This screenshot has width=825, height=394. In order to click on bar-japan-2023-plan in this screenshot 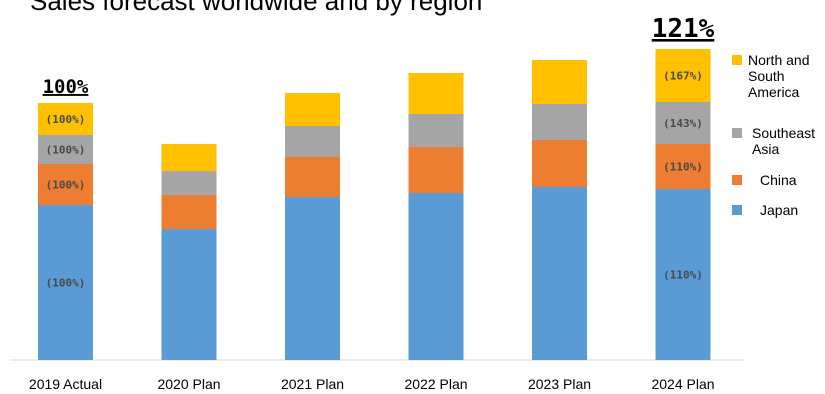, I will do `click(559, 273)`.